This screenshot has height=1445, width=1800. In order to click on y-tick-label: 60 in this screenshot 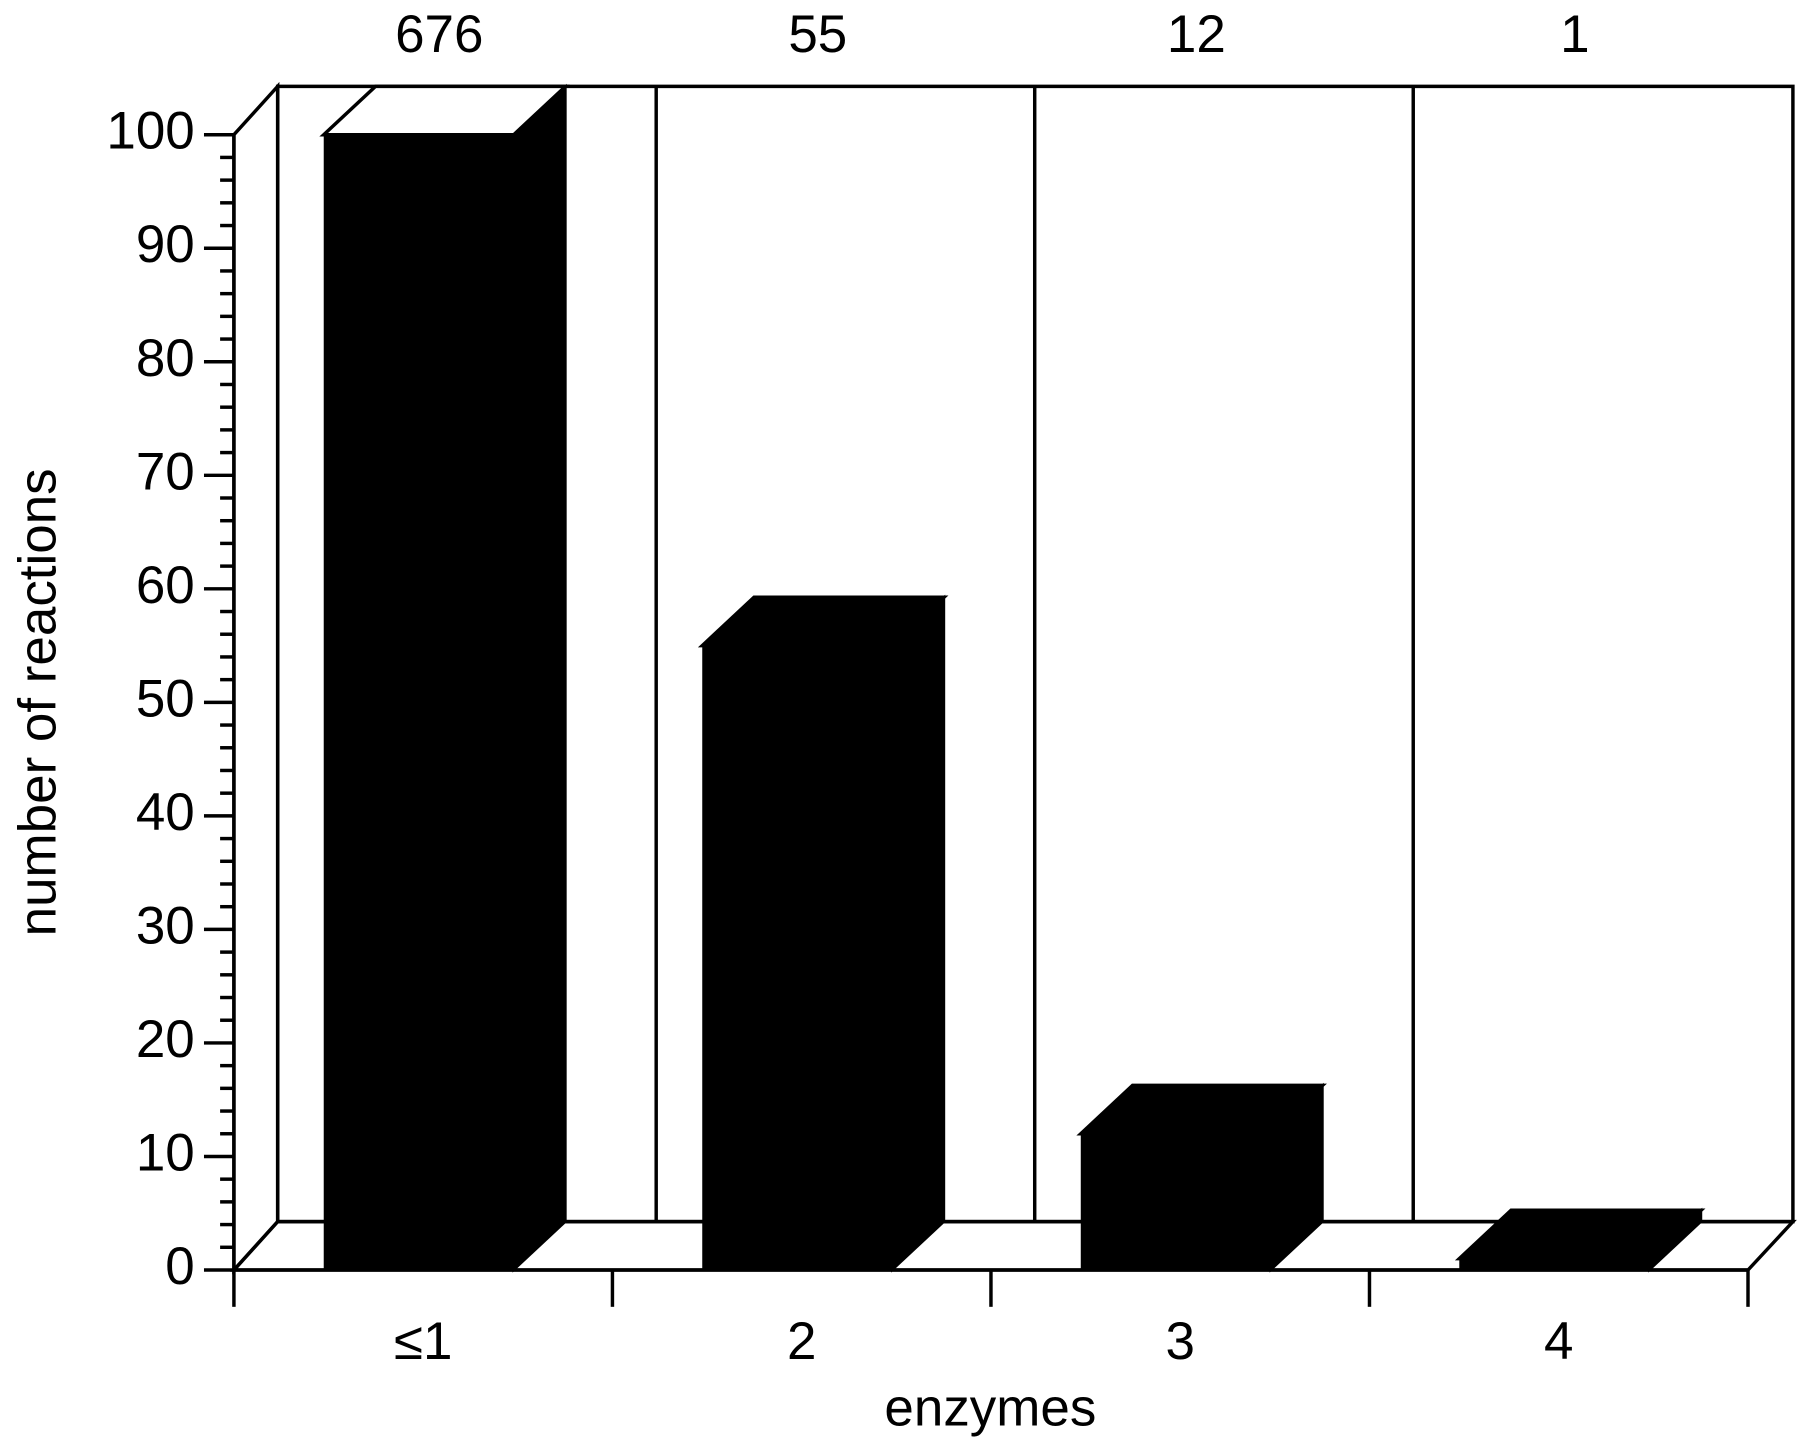, I will do `click(165, 585)`.